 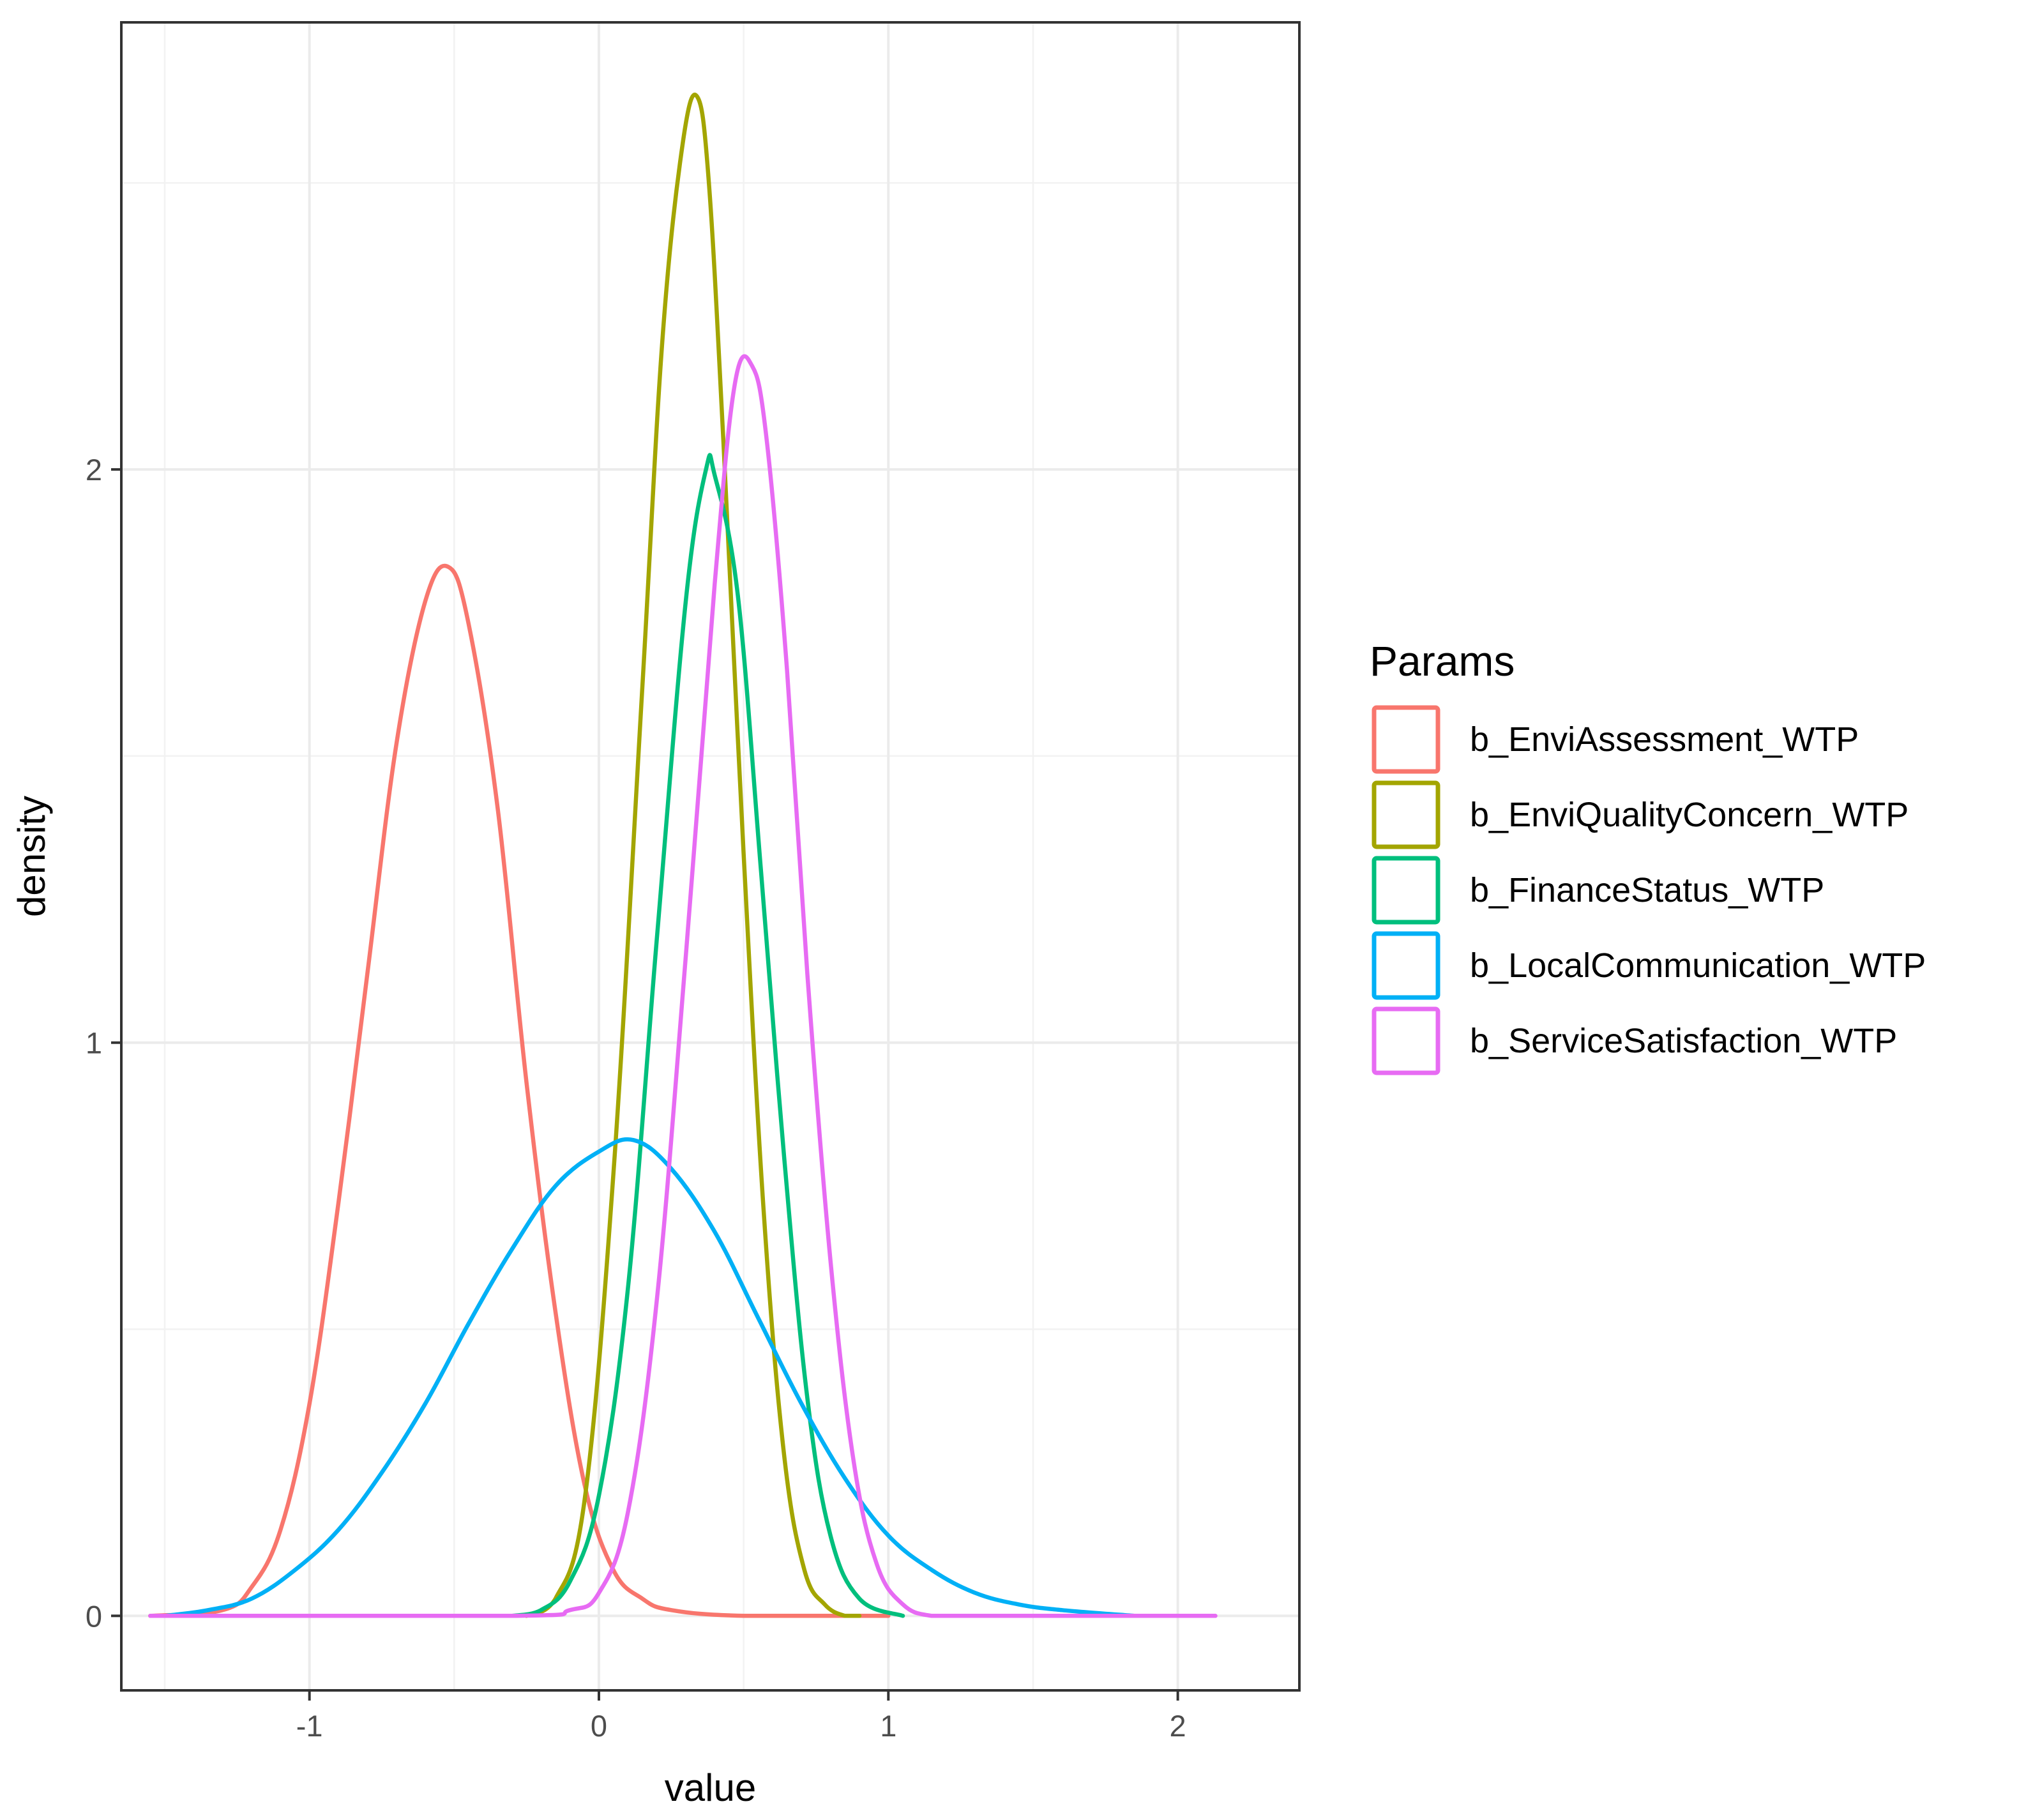 I want to click on y-tick-label: 2, so click(x=94, y=470).